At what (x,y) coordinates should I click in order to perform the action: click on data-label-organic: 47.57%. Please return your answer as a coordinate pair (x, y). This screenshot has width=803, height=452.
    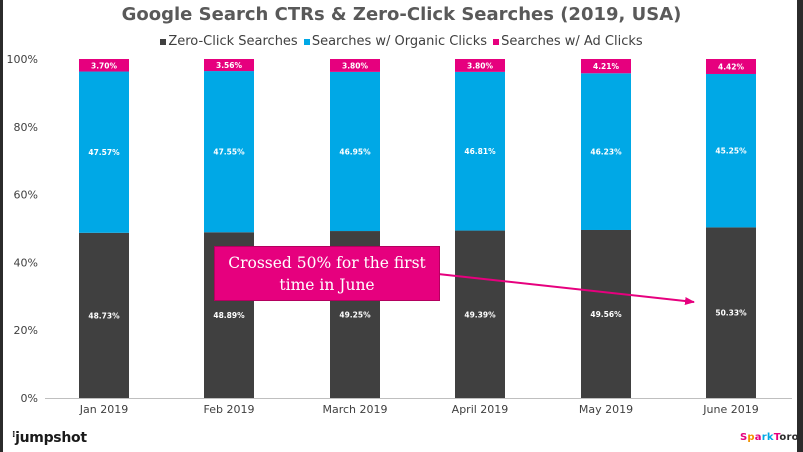
    Looking at the image, I should click on (104, 152).